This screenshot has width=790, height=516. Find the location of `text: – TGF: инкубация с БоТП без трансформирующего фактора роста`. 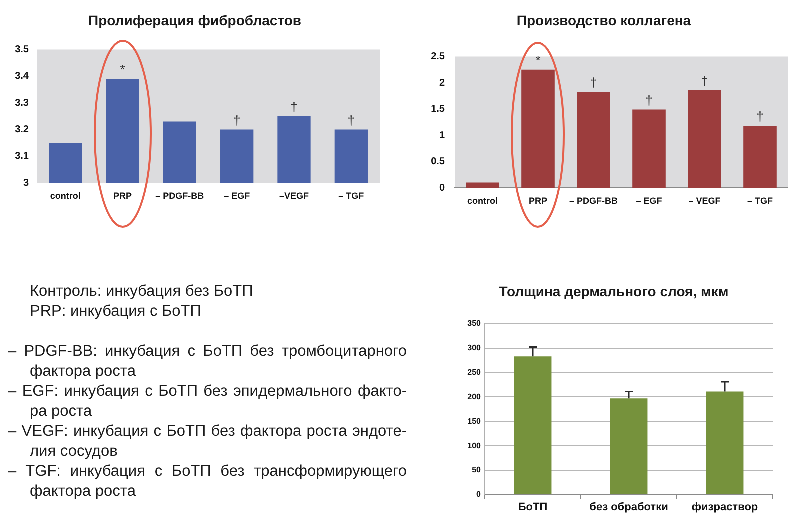

text: – TGF: инкубация с БоТП без трансформирующего фактора роста is located at coordinates (207, 482).